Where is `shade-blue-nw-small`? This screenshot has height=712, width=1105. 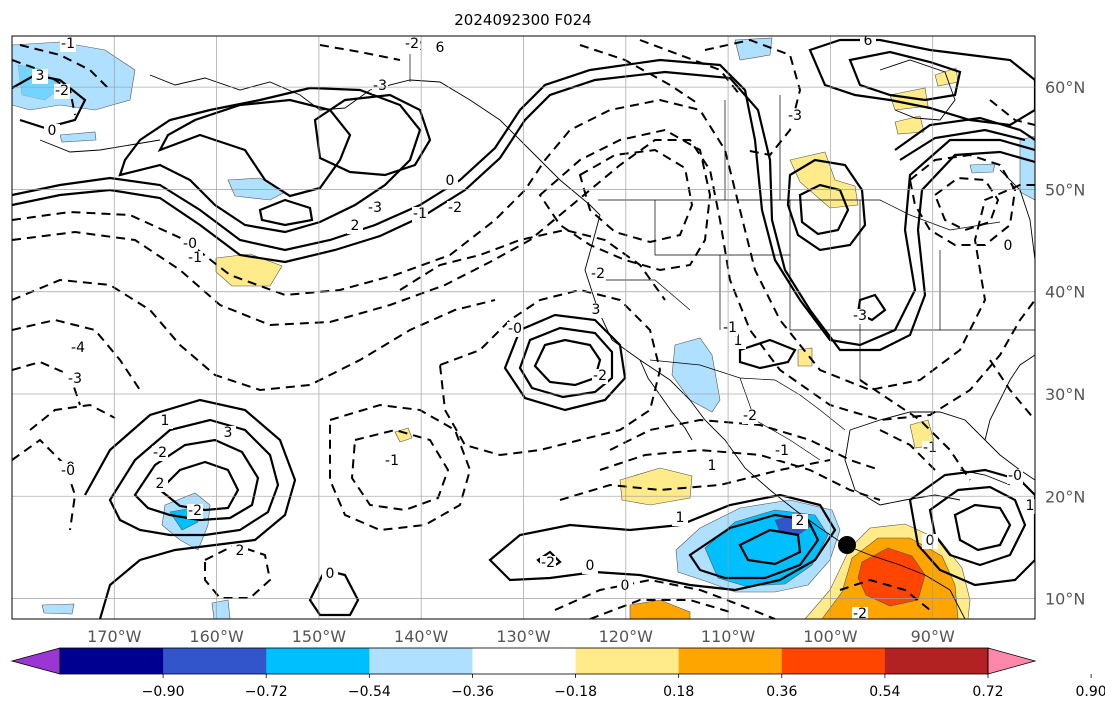 shade-blue-nw-small is located at coordinates (78, 137).